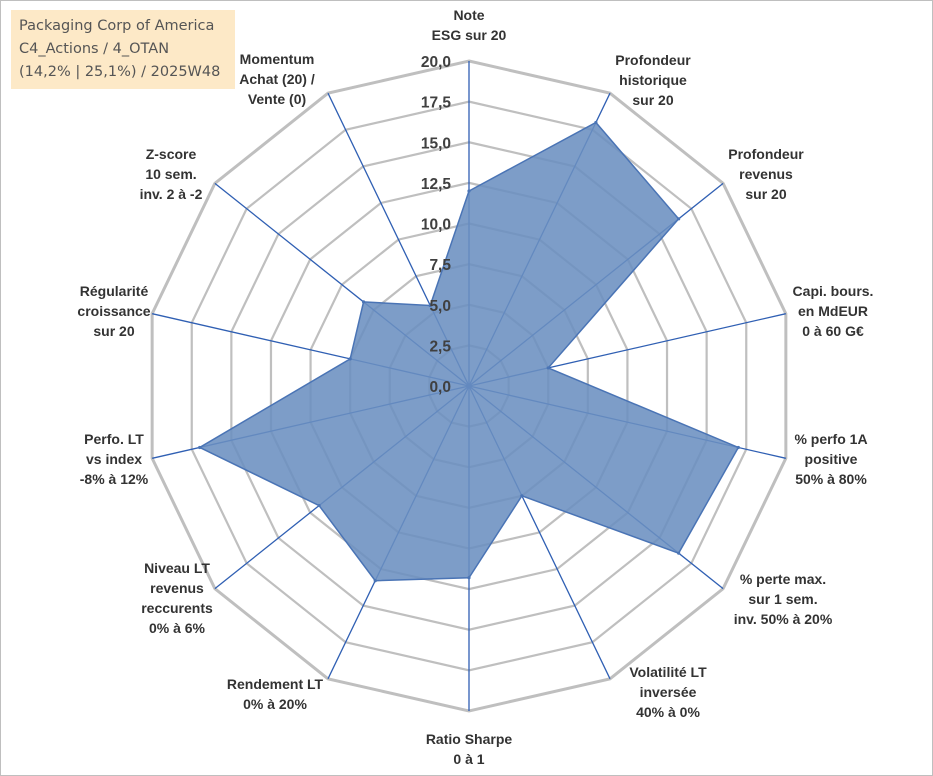 This screenshot has height=776, width=933. I want to click on axis-label-line: % perte max., so click(783, 579).